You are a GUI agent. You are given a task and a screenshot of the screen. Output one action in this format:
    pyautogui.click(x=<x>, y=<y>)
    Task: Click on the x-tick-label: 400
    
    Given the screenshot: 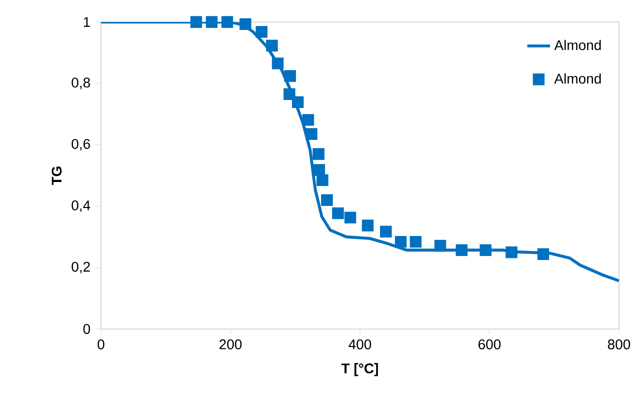 What is the action you would take?
    pyautogui.click(x=360, y=344)
    